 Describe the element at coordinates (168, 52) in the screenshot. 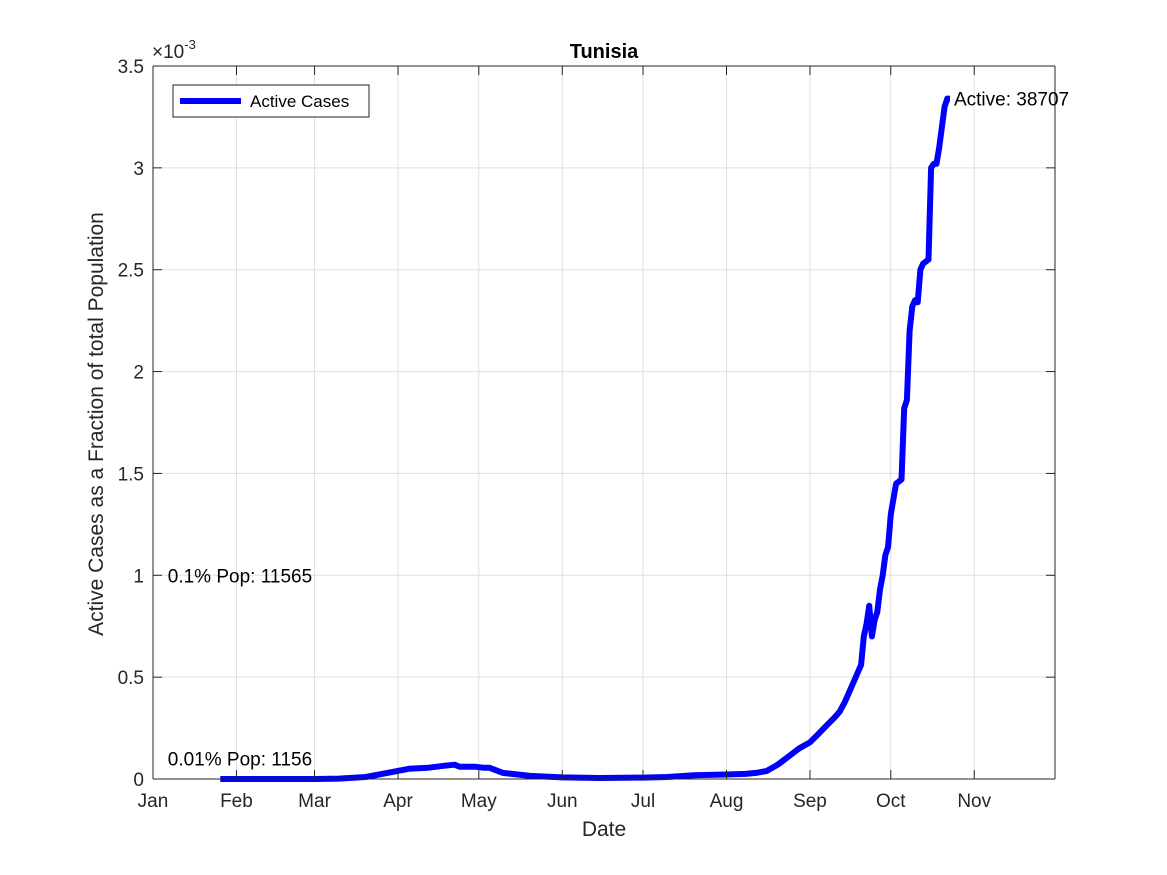

I see `y-exponent-base: ×10` at that location.